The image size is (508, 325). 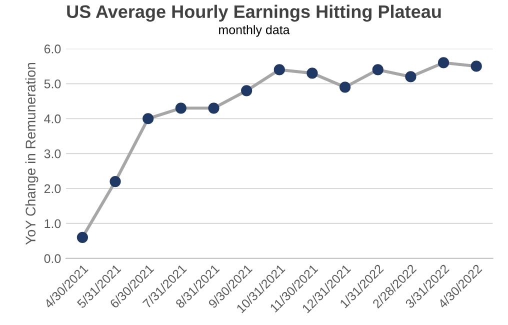 What do you see at coordinates (52, 49) in the screenshot?
I see `y-tick-label: 6.0` at bounding box center [52, 49].